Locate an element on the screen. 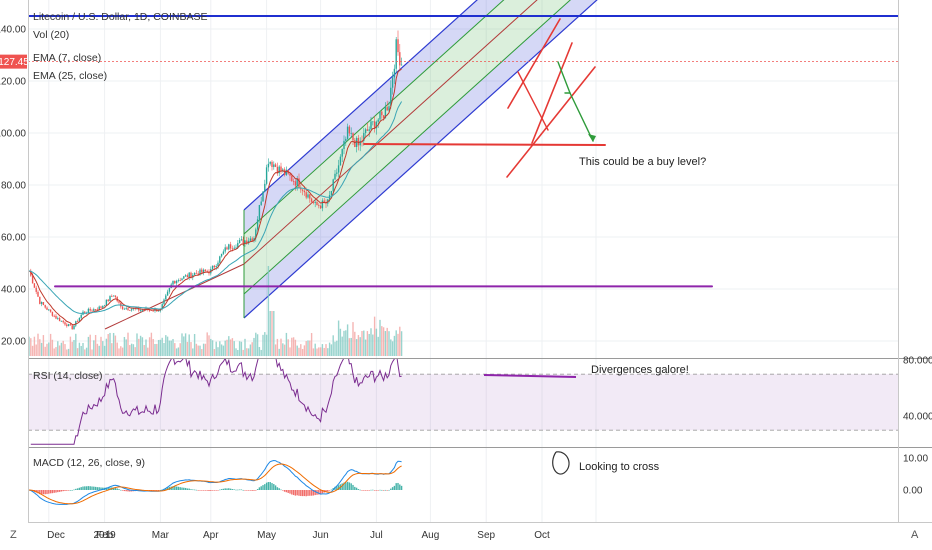 The image size is (932, 550). time-tick-label: Oct is located at coordinates (542, 535).